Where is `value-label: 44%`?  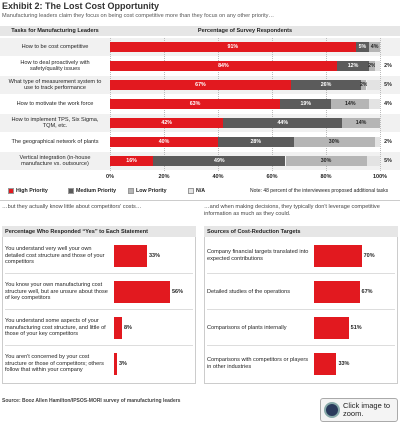
value-label: 44% is located at coordinates (283, 123).